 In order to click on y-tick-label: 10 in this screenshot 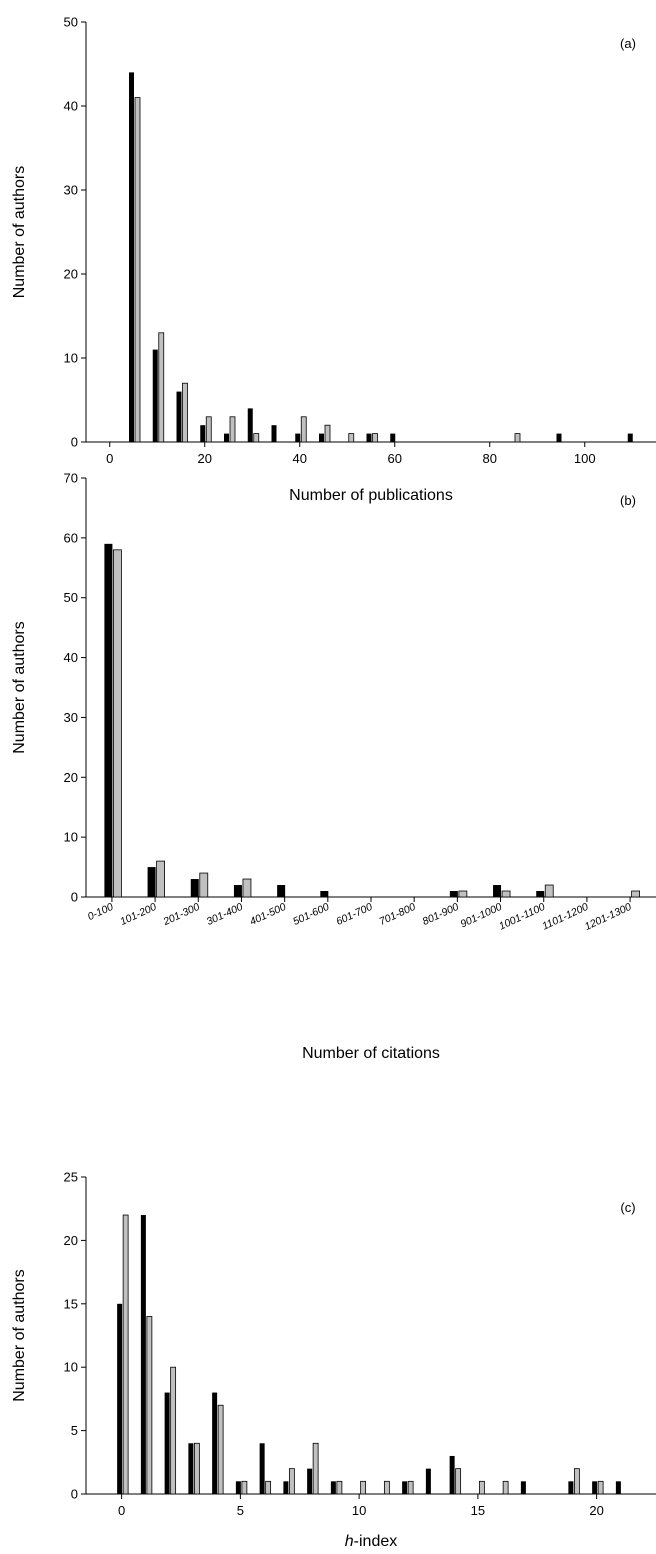, I will do `click(71, 358)`.